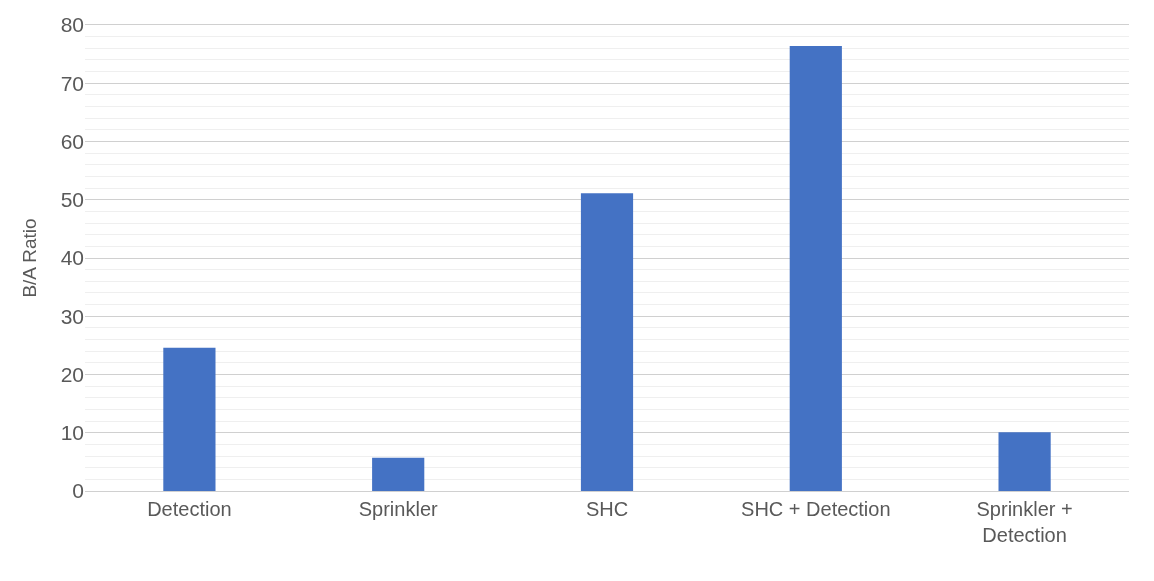 This screenshot has height=581, width=1154. I want to click on x-tick-label: Sprinkler, so click(398, 509).